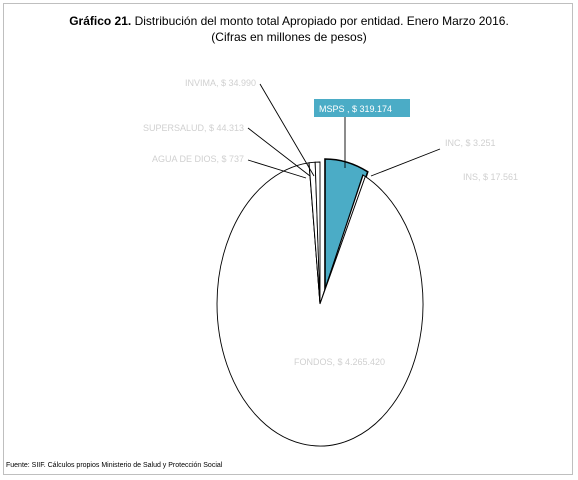 The width and height of the screenshot is (578, 480). Describe the element at coordinates (220, 83) in the screenshot. I see `data-label-invima: INVIMA, $ 34.990` at that location.